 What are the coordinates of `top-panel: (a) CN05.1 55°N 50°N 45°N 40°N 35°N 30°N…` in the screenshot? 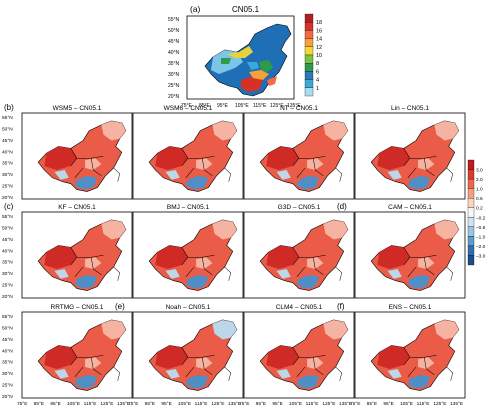 It's located at (245, 56).